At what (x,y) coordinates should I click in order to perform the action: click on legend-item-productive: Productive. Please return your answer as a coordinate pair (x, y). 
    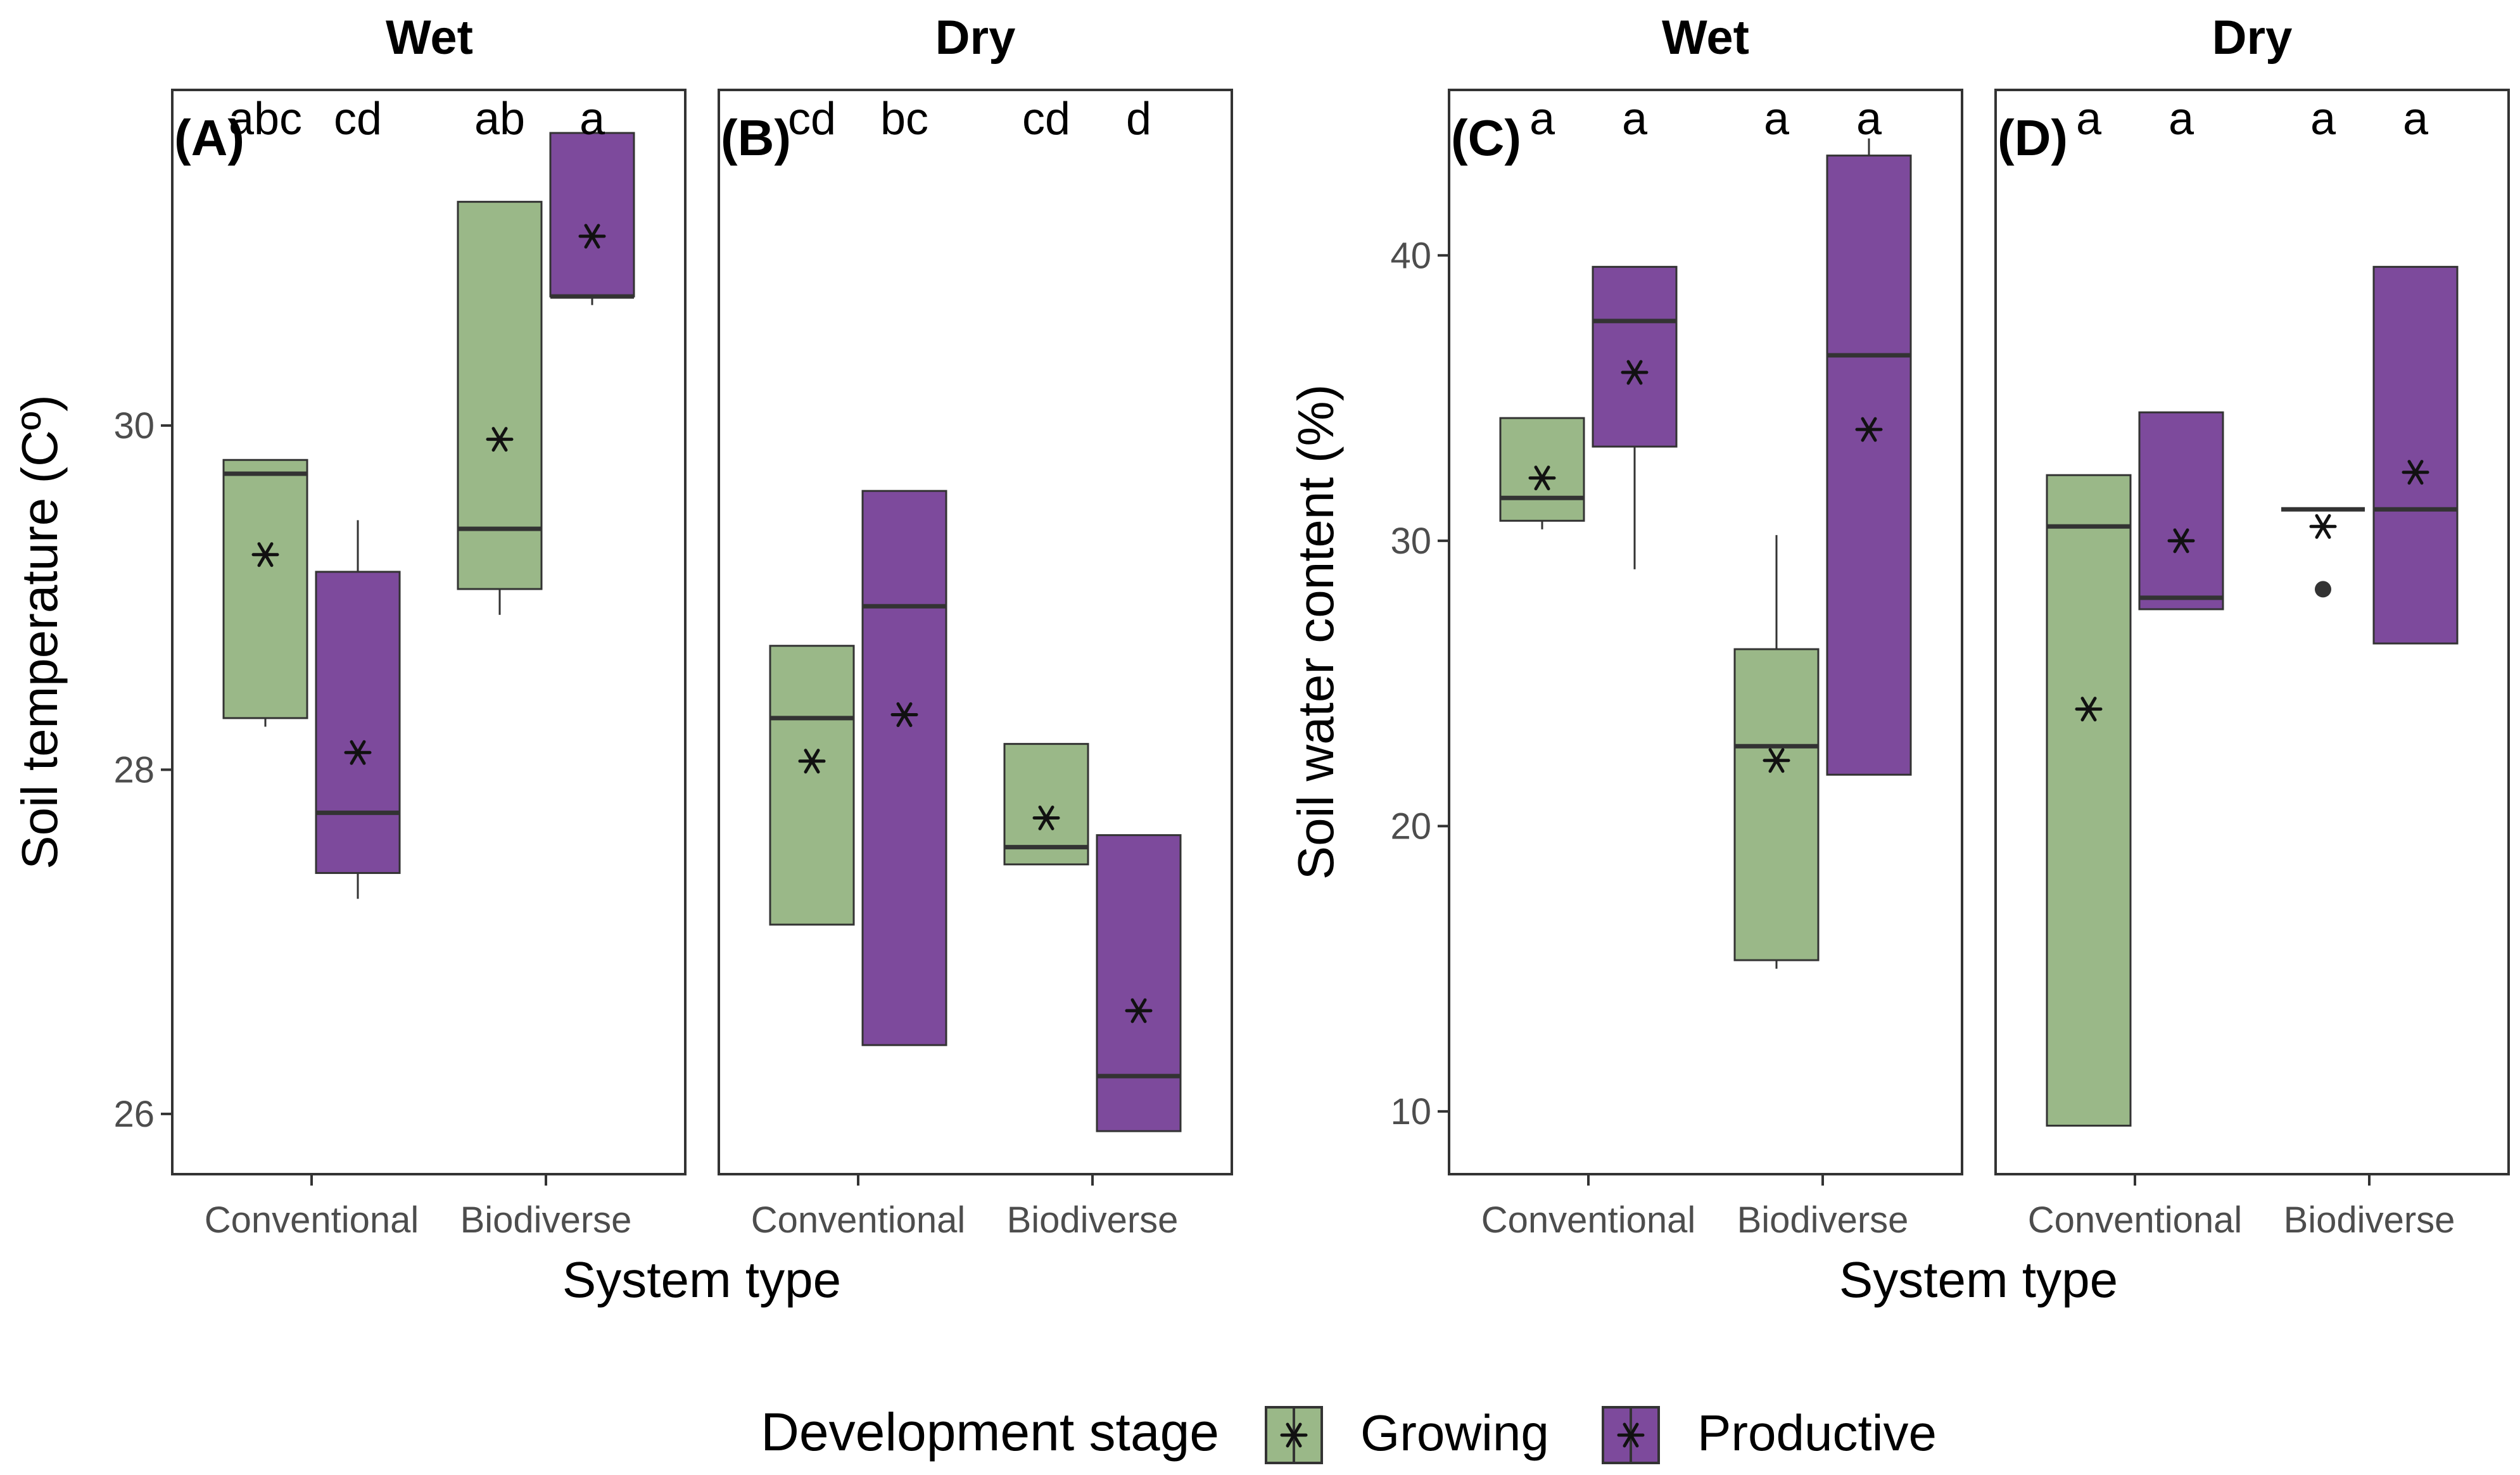
    Looking at the image, I should click on (1769, 1434).